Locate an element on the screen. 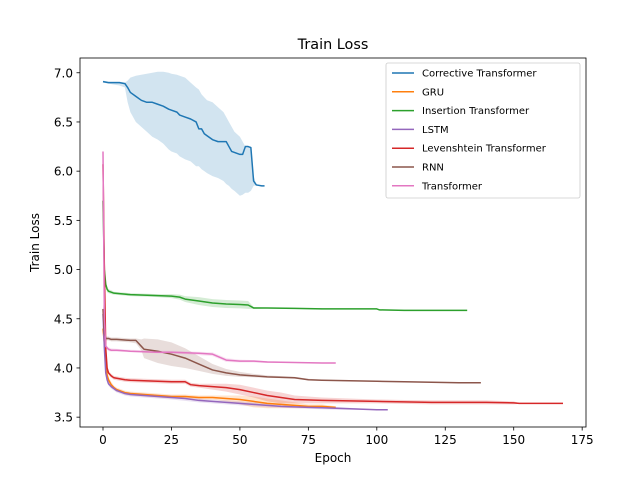  x-tick-label: 100 is located at coordinates (376, 440).